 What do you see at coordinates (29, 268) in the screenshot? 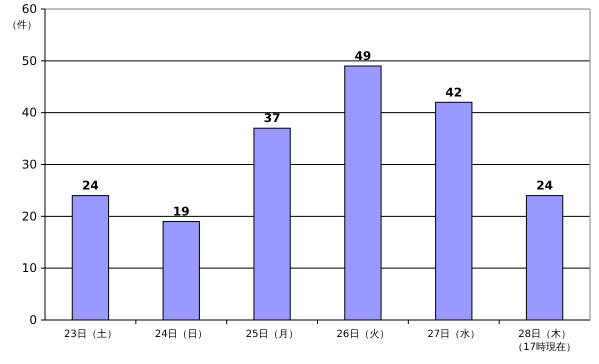
I see `y-tick-label: 10` at bounding box center [29, 268].